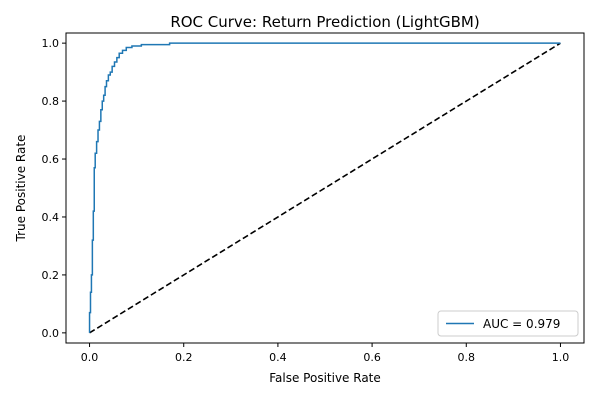  I want to click on y-axis-label: True Positive Rate, so click(21, 189).